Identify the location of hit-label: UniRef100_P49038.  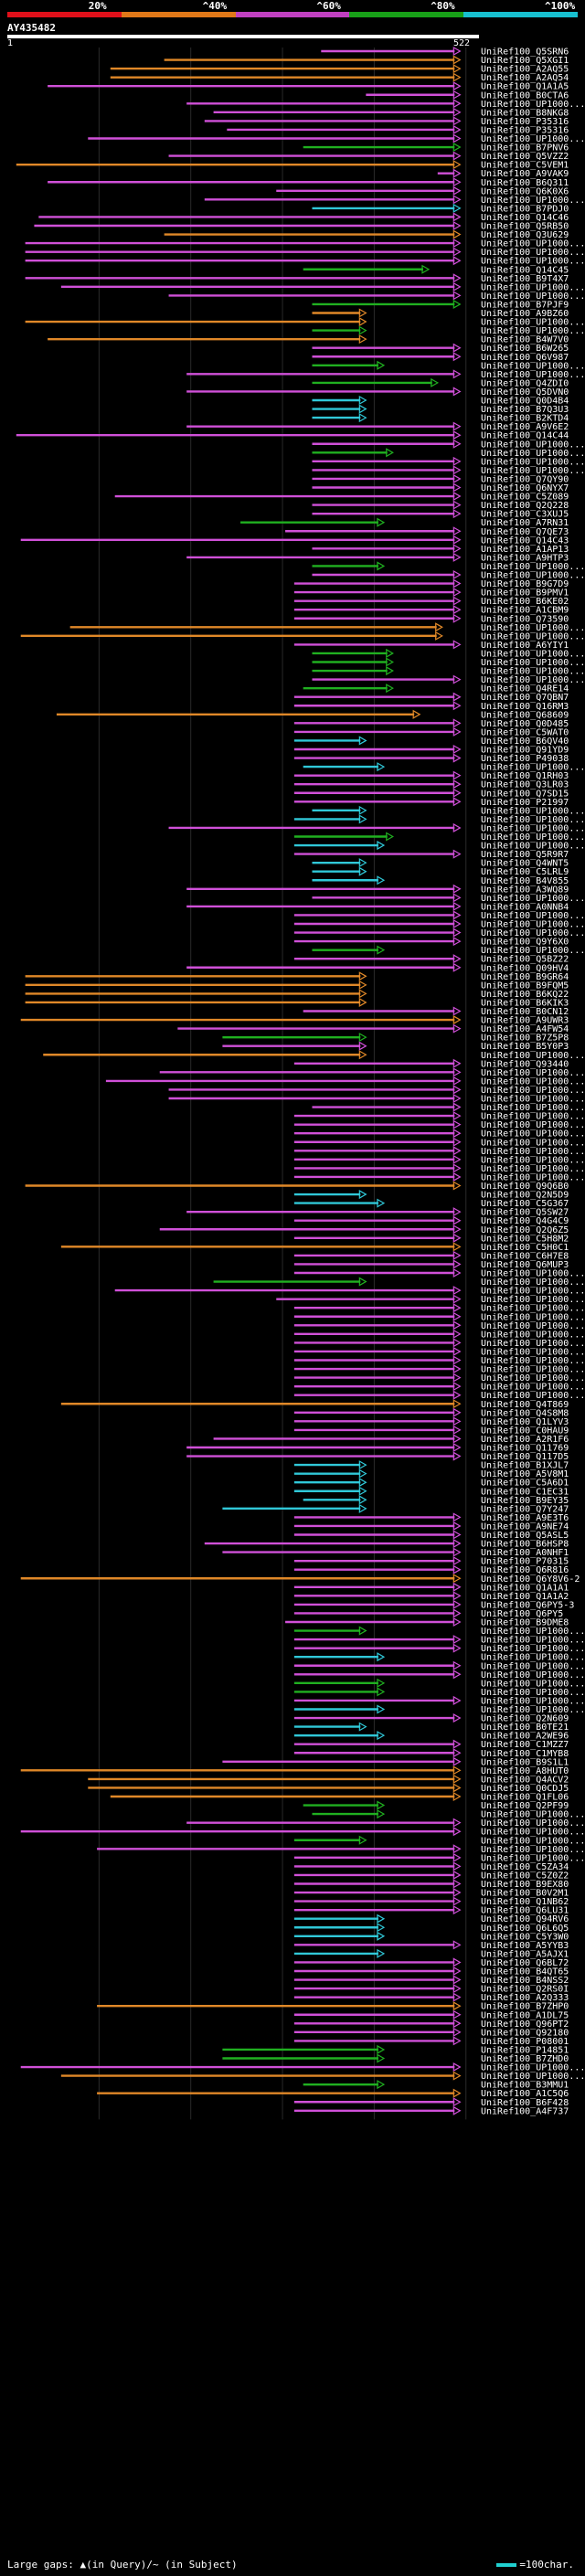
(525, 759).